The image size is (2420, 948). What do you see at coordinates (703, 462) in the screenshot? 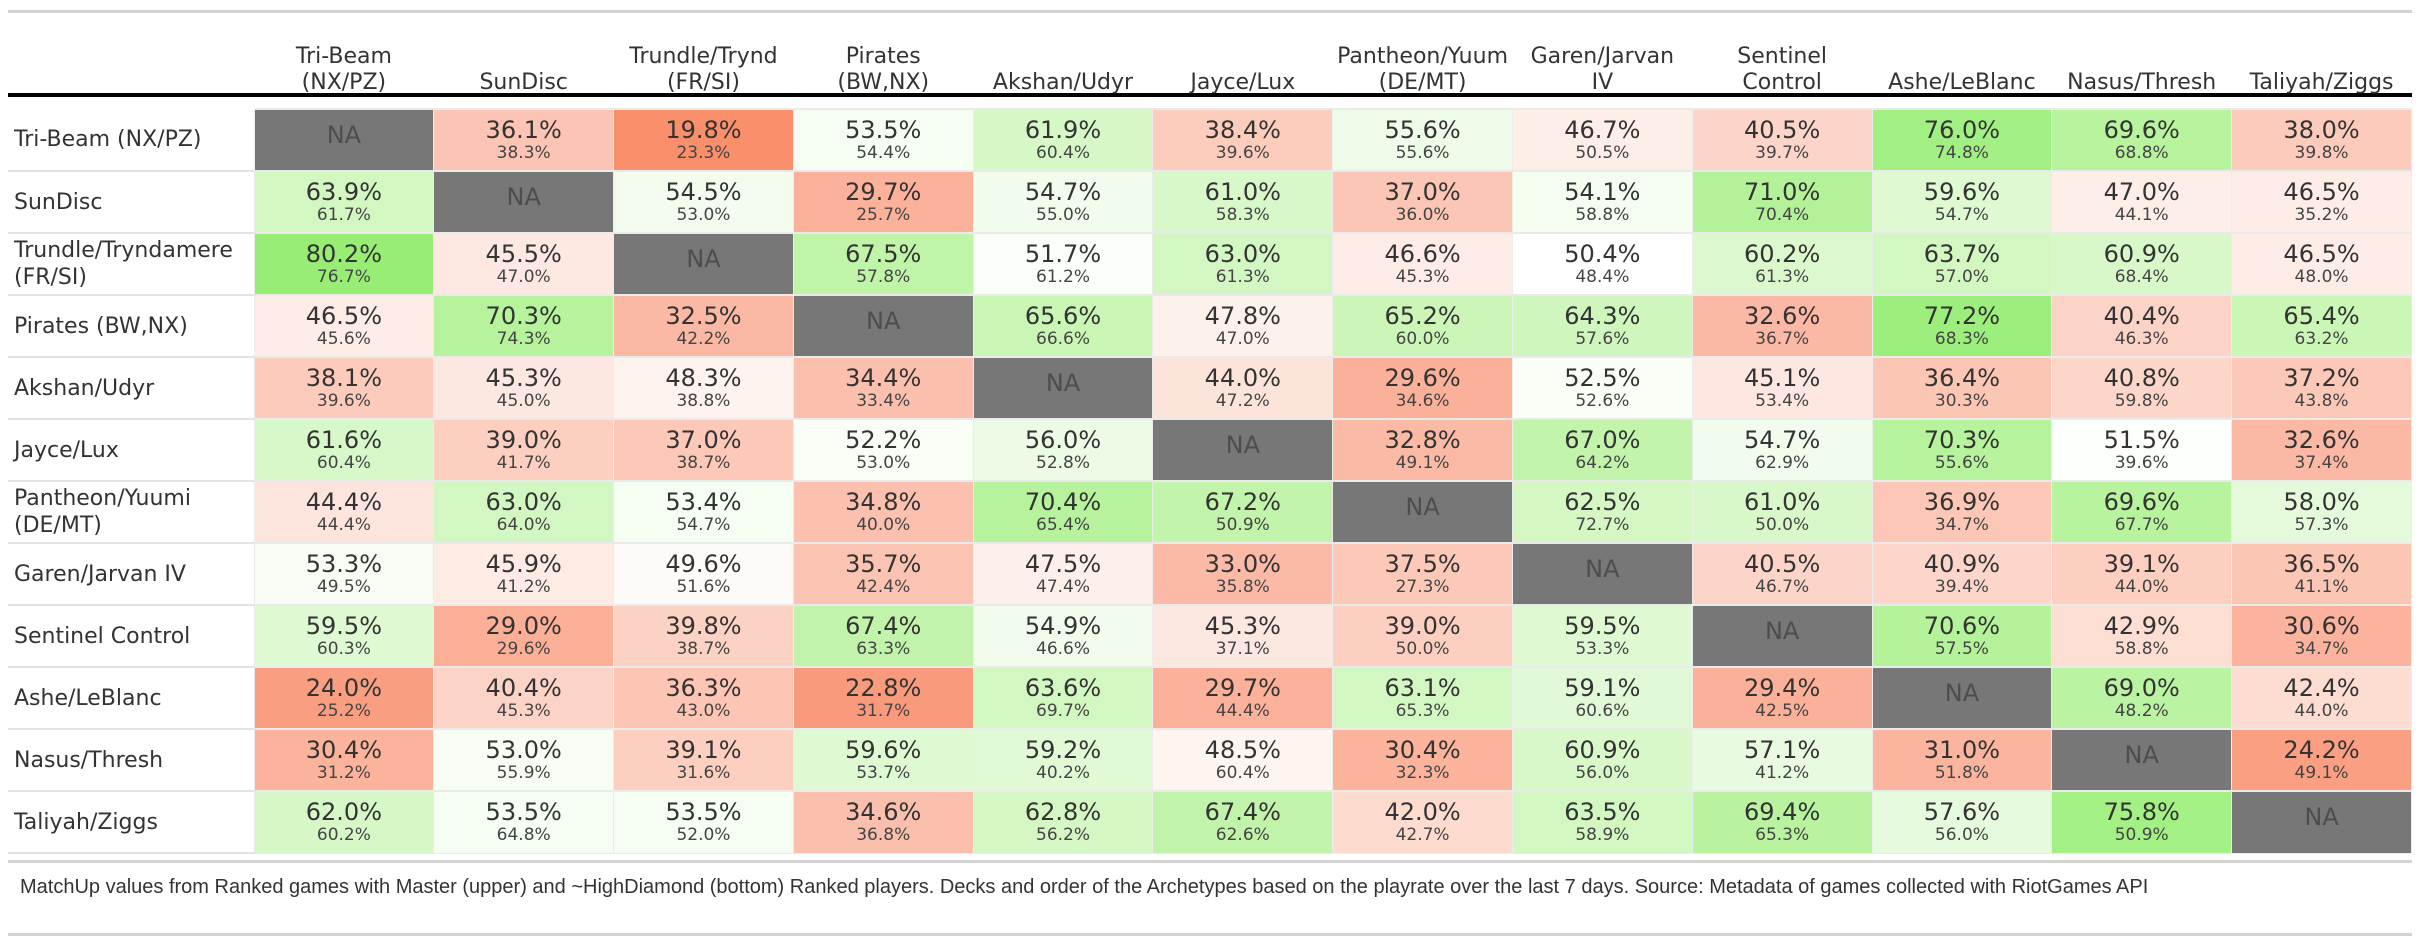
I see `diamond-winrate: 38.7%` at bounding box center [703, 462].